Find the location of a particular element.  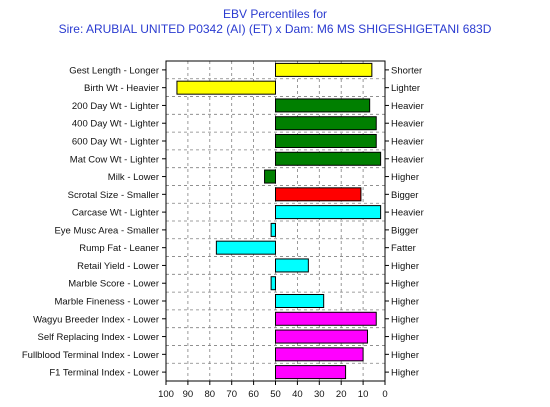

x-tick-label: 0 is located at coordinates (384, 394).